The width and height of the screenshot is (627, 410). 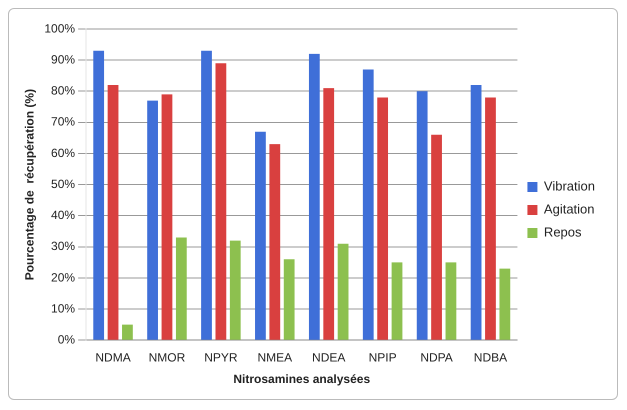 I want to click on x-tick-label: NDBA, so click(x=491, y=357).